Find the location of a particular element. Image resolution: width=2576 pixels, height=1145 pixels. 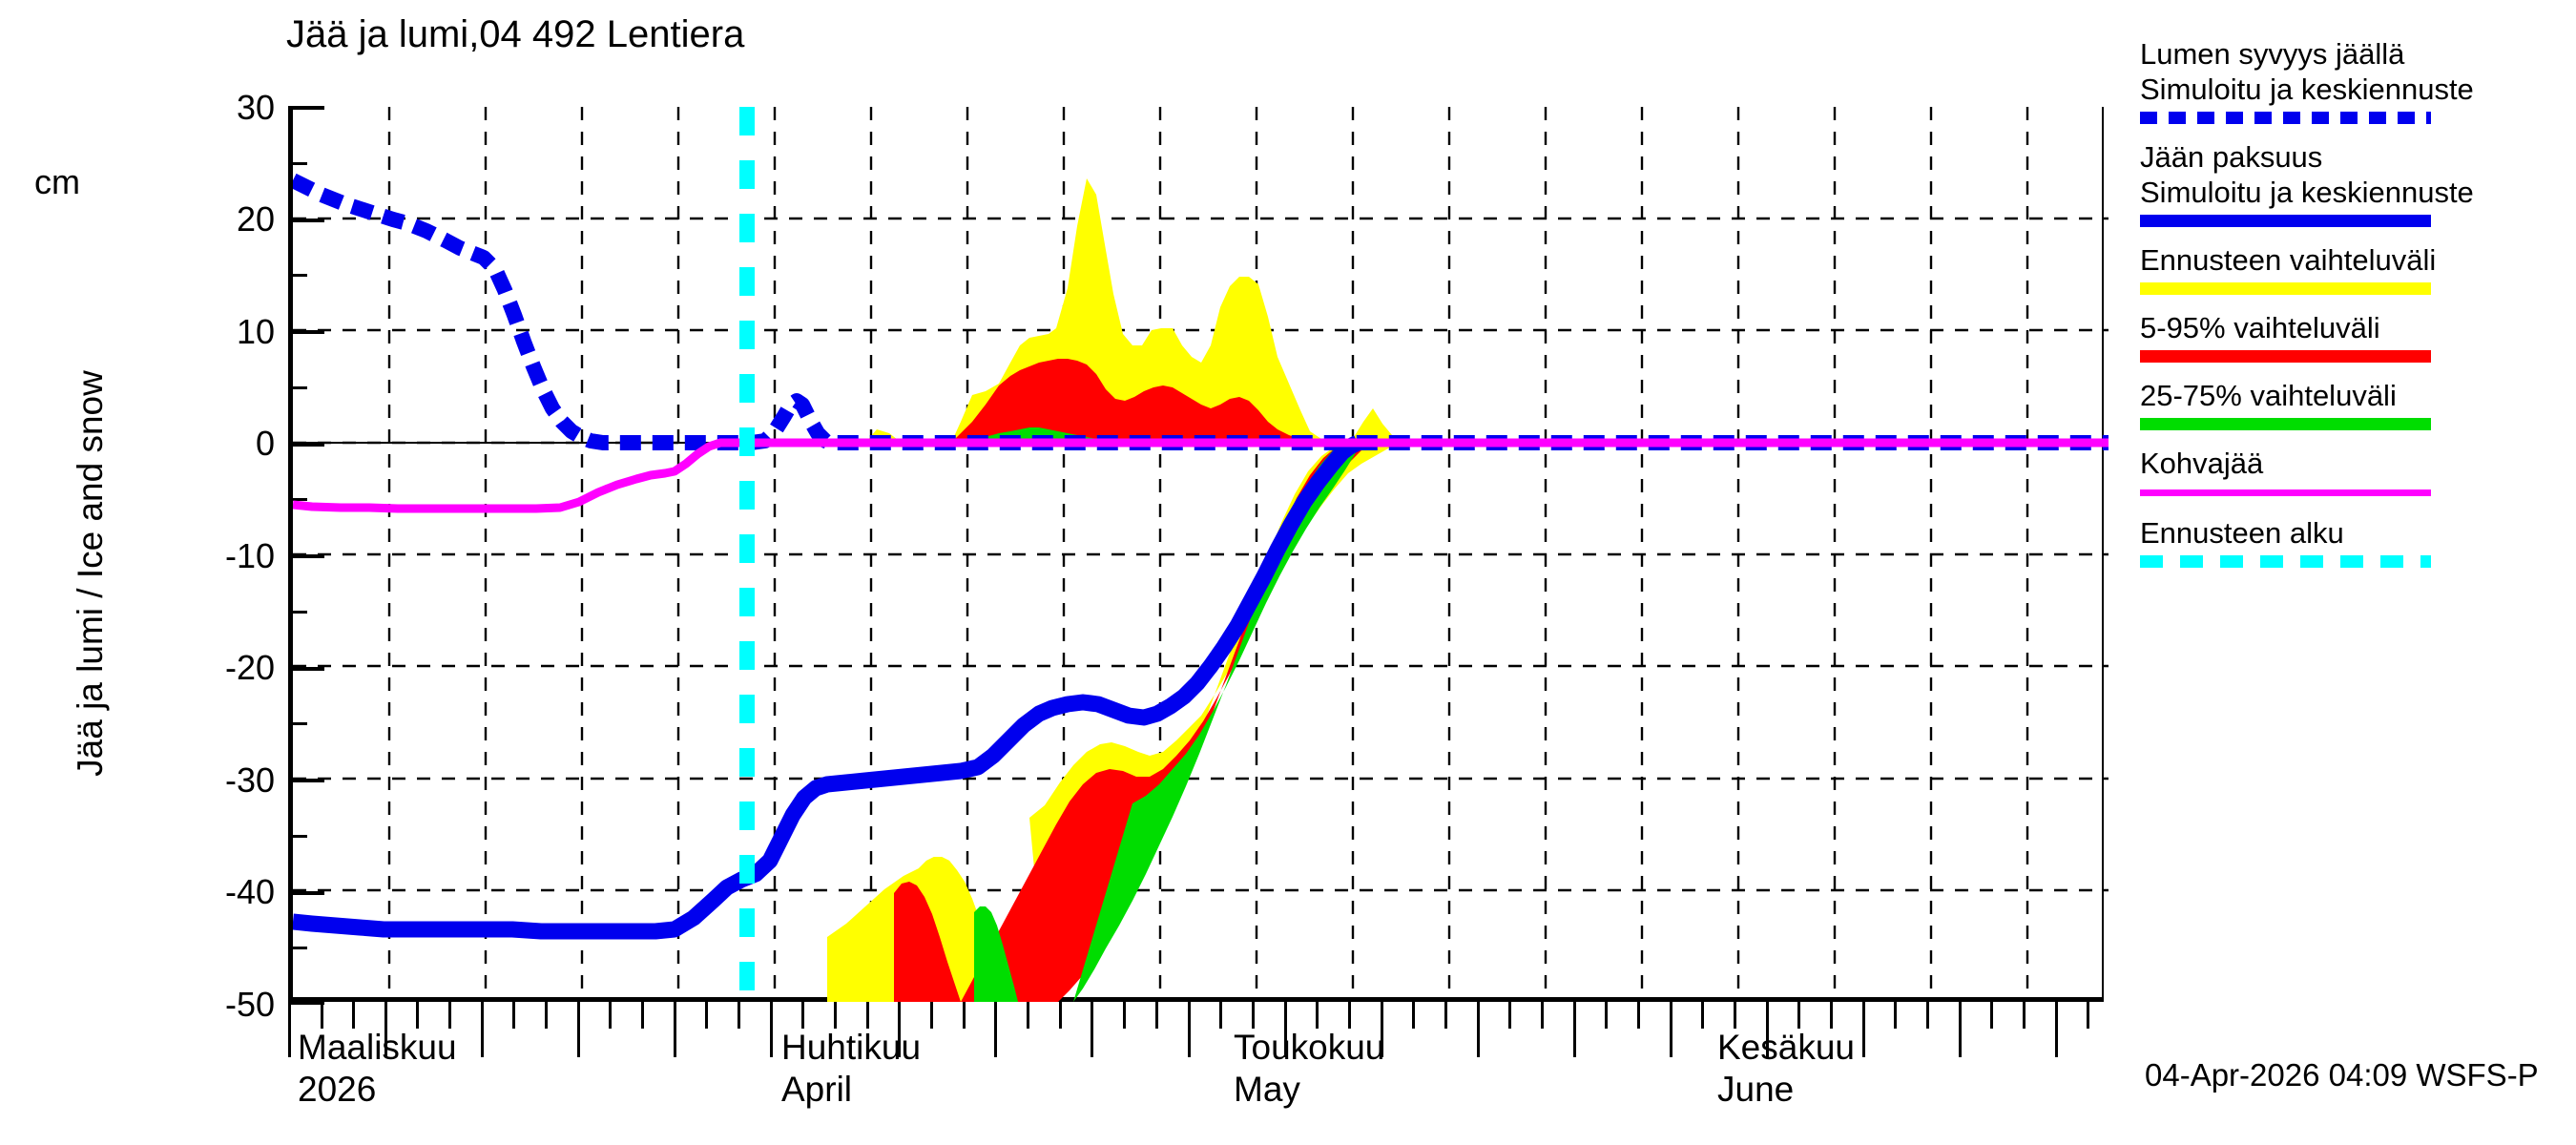

x-month-label-march: Maaliskuu 2026 is located at coordinates (377, 1069).